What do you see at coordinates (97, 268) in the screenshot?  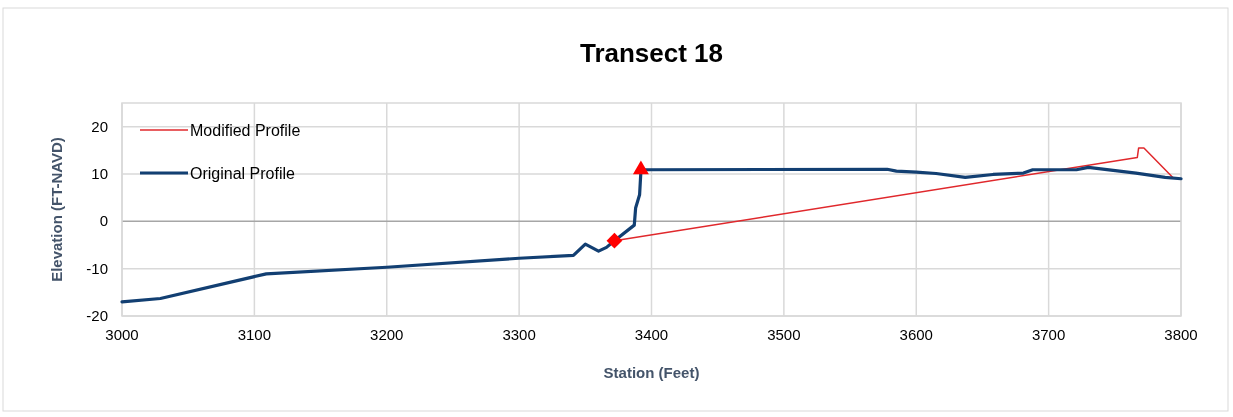 I see `y-tick-label: -10` at bounding box center [97, 268].